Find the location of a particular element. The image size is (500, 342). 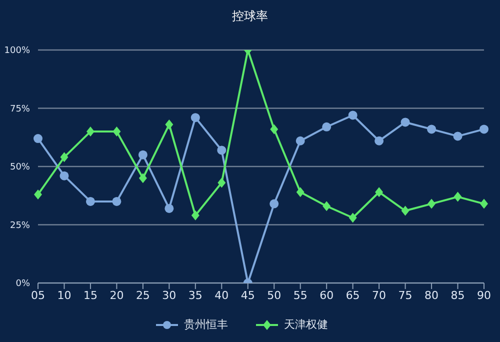

x-tick-label: 85 is located at coordinates (457, 295).